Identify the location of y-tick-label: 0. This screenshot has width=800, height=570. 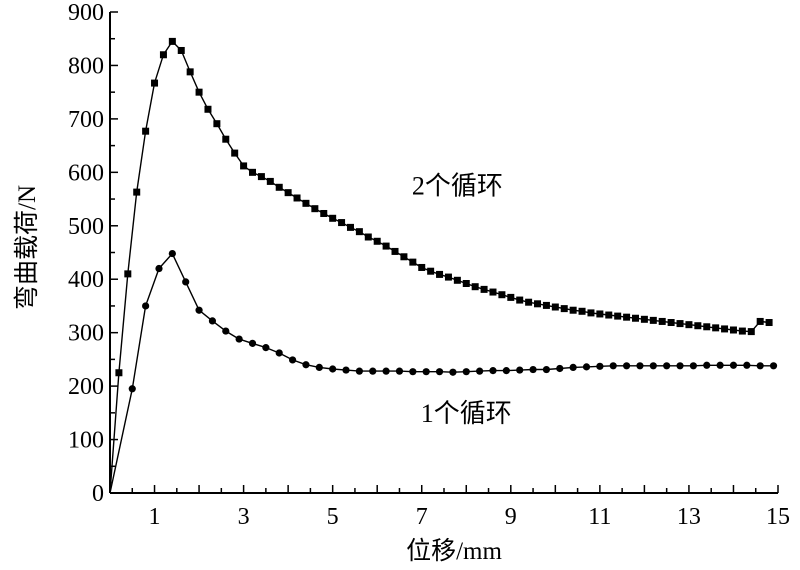
(98, 494).